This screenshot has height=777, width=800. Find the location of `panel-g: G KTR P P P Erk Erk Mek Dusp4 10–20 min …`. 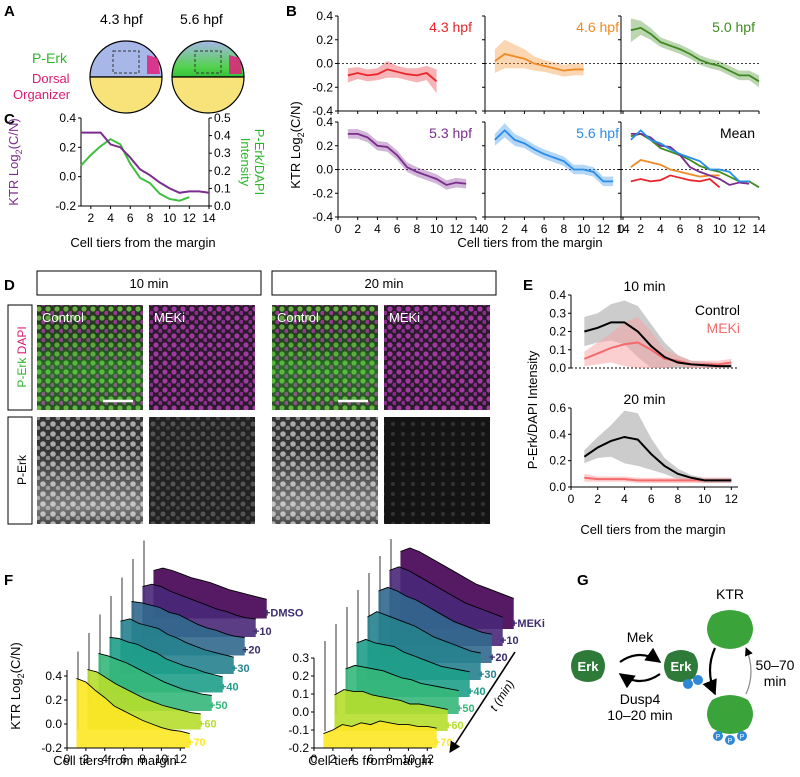

panel-g: G KTR P P P Erk Erk Mek Dusp4 10–20 min … is located at coordinates (683, 658).